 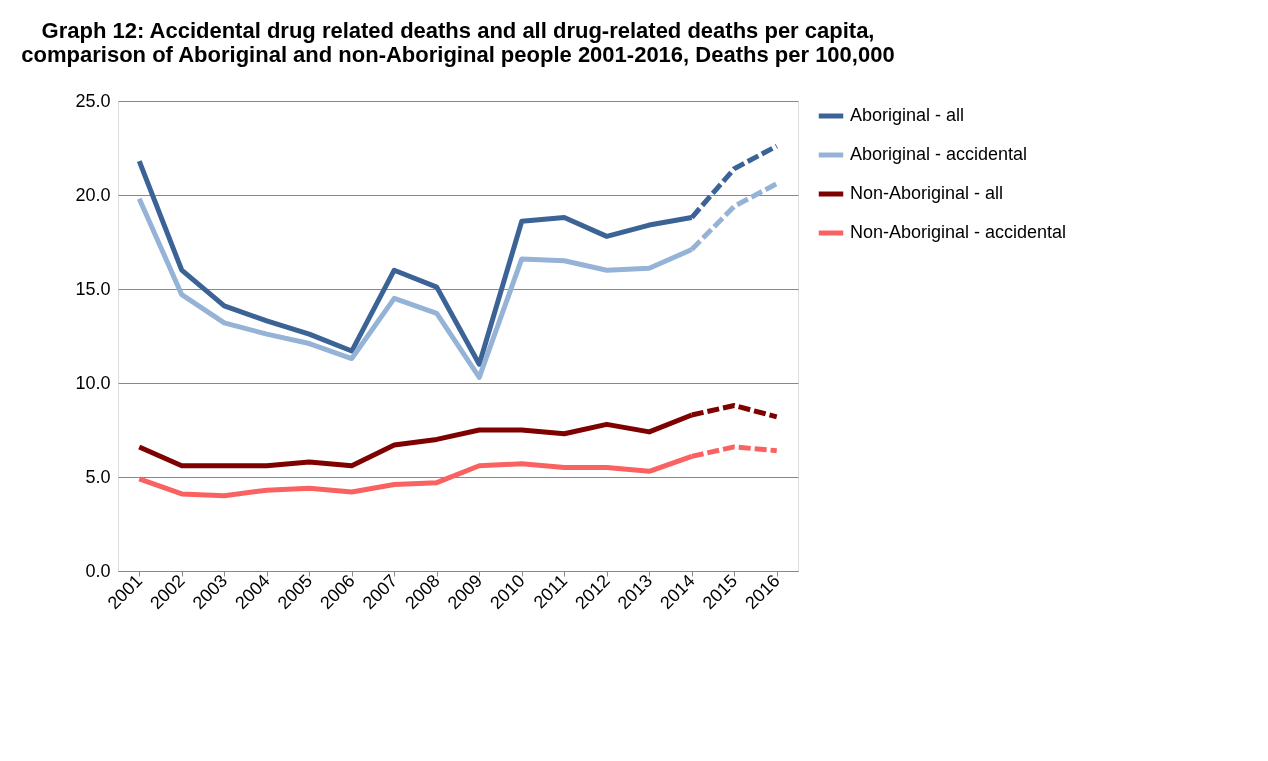 What do you see at coordinates (93, 288) in the screenshot?
I see `y-tick-label: 15.0` at bounding box center [93, 288].